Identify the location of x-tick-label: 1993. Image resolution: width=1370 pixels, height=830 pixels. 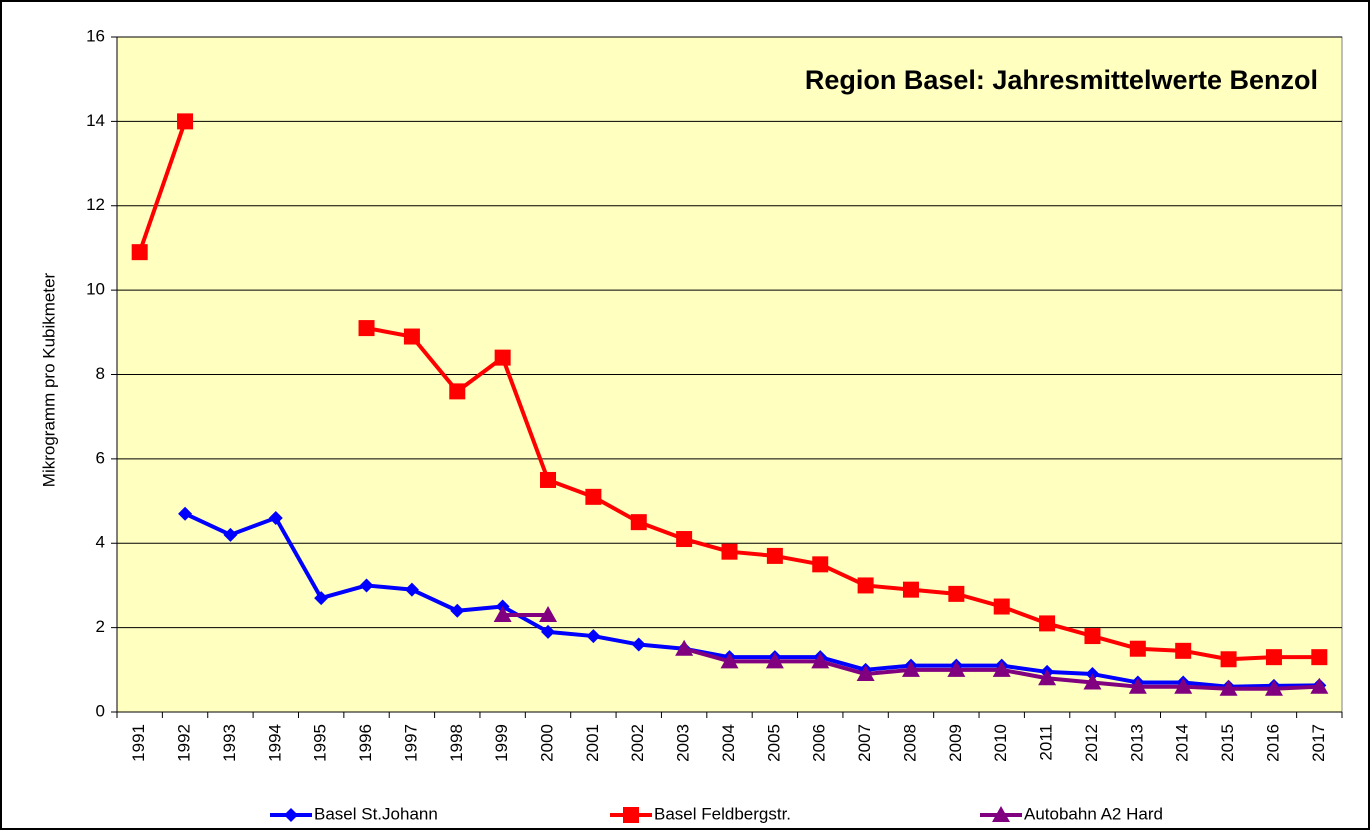
(229, 743).